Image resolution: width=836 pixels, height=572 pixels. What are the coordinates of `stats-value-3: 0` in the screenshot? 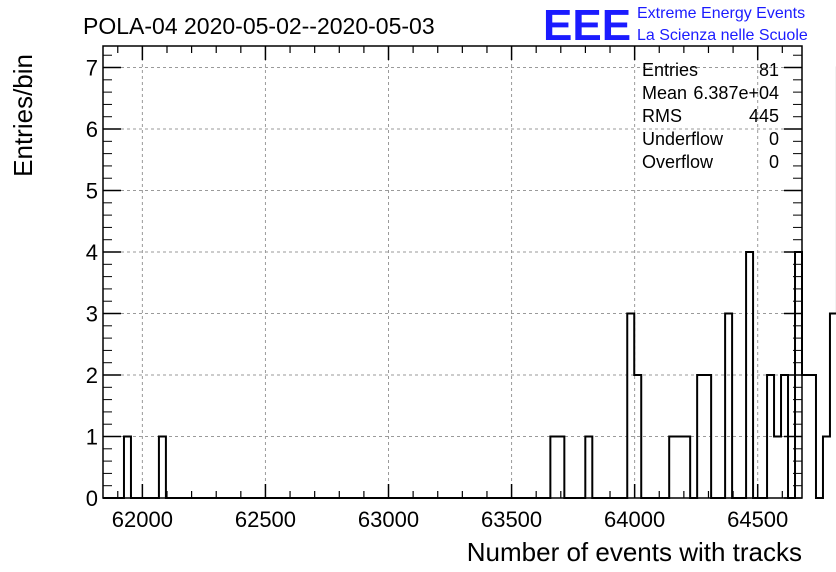 It's located at (774, 139).